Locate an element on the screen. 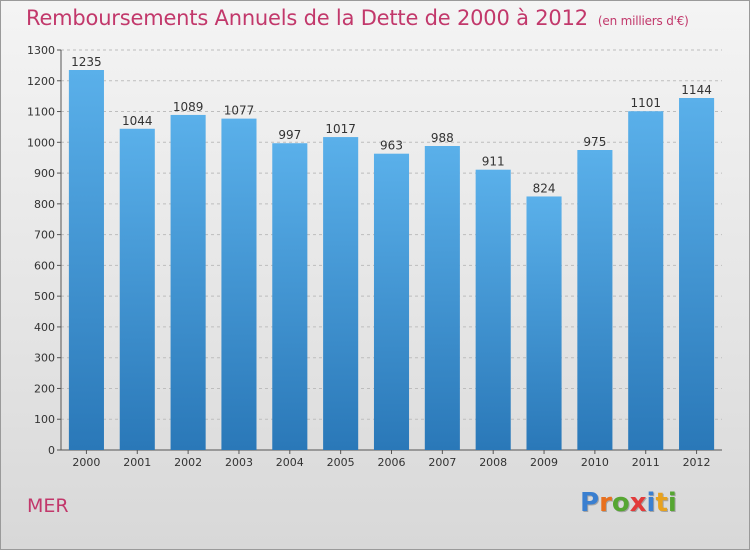  x-tick-label-2006: 2006 is located at coordinates (392, 462).